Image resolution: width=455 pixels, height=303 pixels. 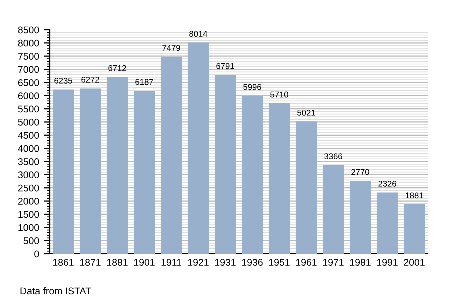 What do you see at coordinates (29, 201) in the screenshot?
I see `y-tick-label: 2000` at bounding box center [29, 201].